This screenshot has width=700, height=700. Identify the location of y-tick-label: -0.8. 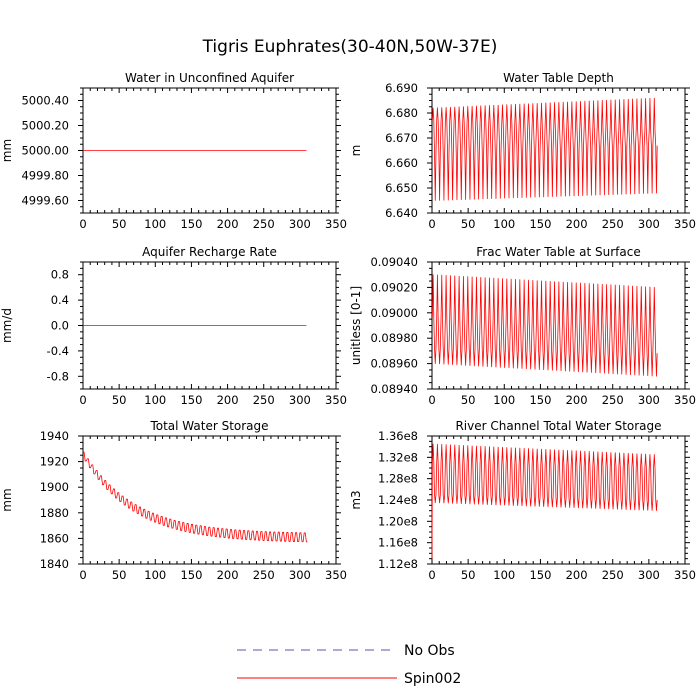
(58, 376).